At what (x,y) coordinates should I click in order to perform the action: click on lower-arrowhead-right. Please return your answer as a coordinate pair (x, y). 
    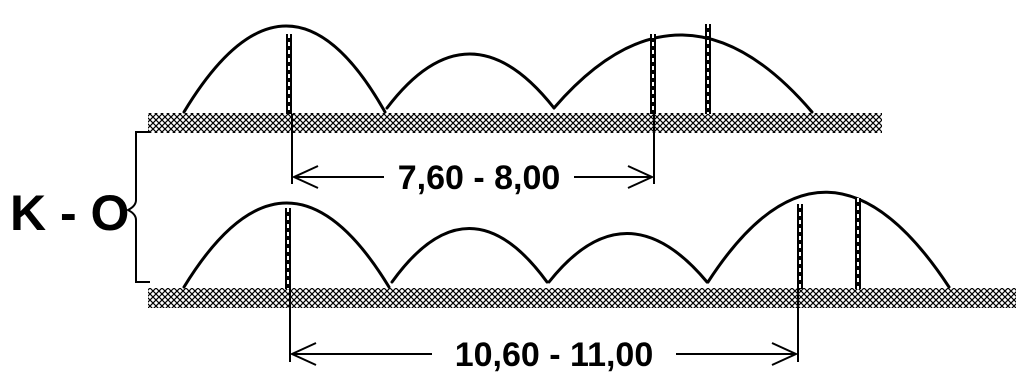
    Looking at the image, I should click on (785, 354).